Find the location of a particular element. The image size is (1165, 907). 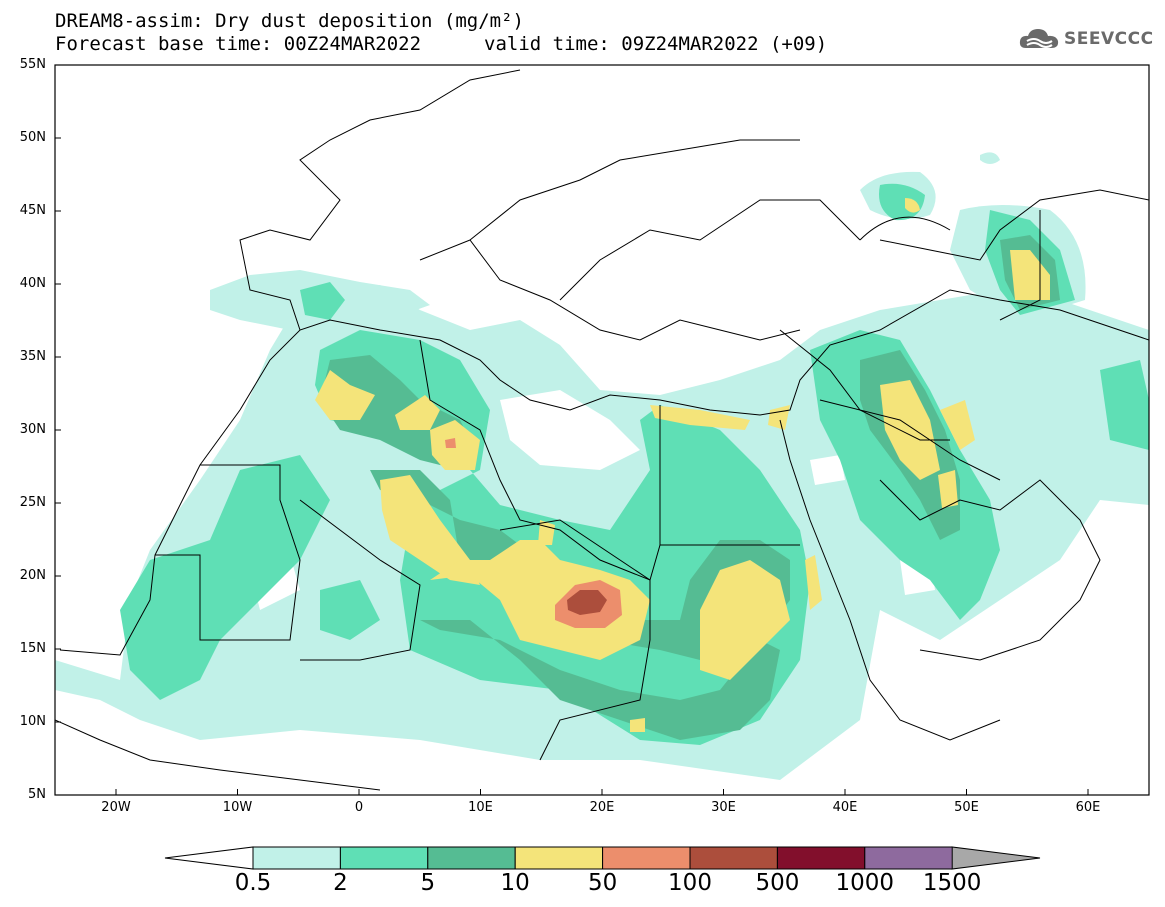

y-tick-label: 20N is located at coordinates (32, 575).